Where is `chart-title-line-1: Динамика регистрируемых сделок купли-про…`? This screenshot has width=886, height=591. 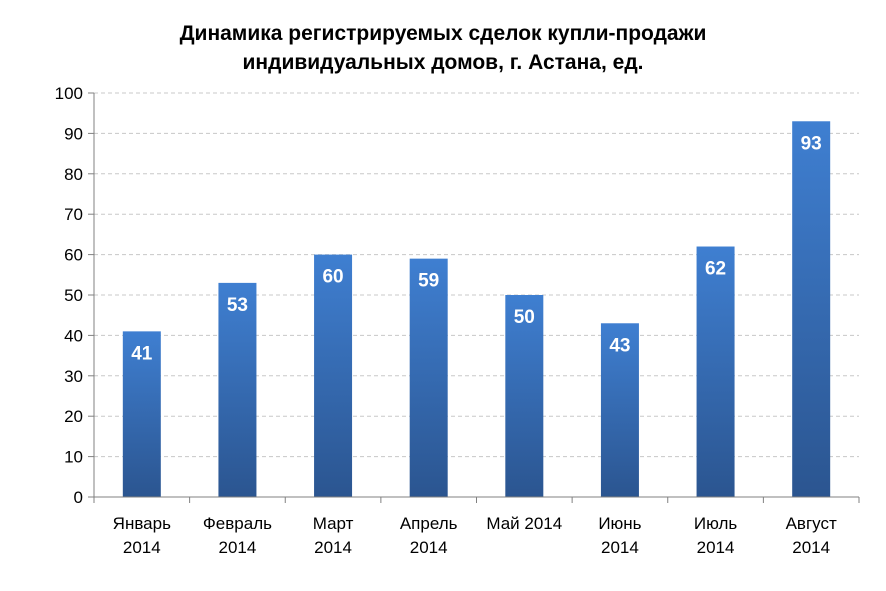 chart-title-line-1: Динамика регистрируемых сделок купли-про… is located at coordinates (443, 33).